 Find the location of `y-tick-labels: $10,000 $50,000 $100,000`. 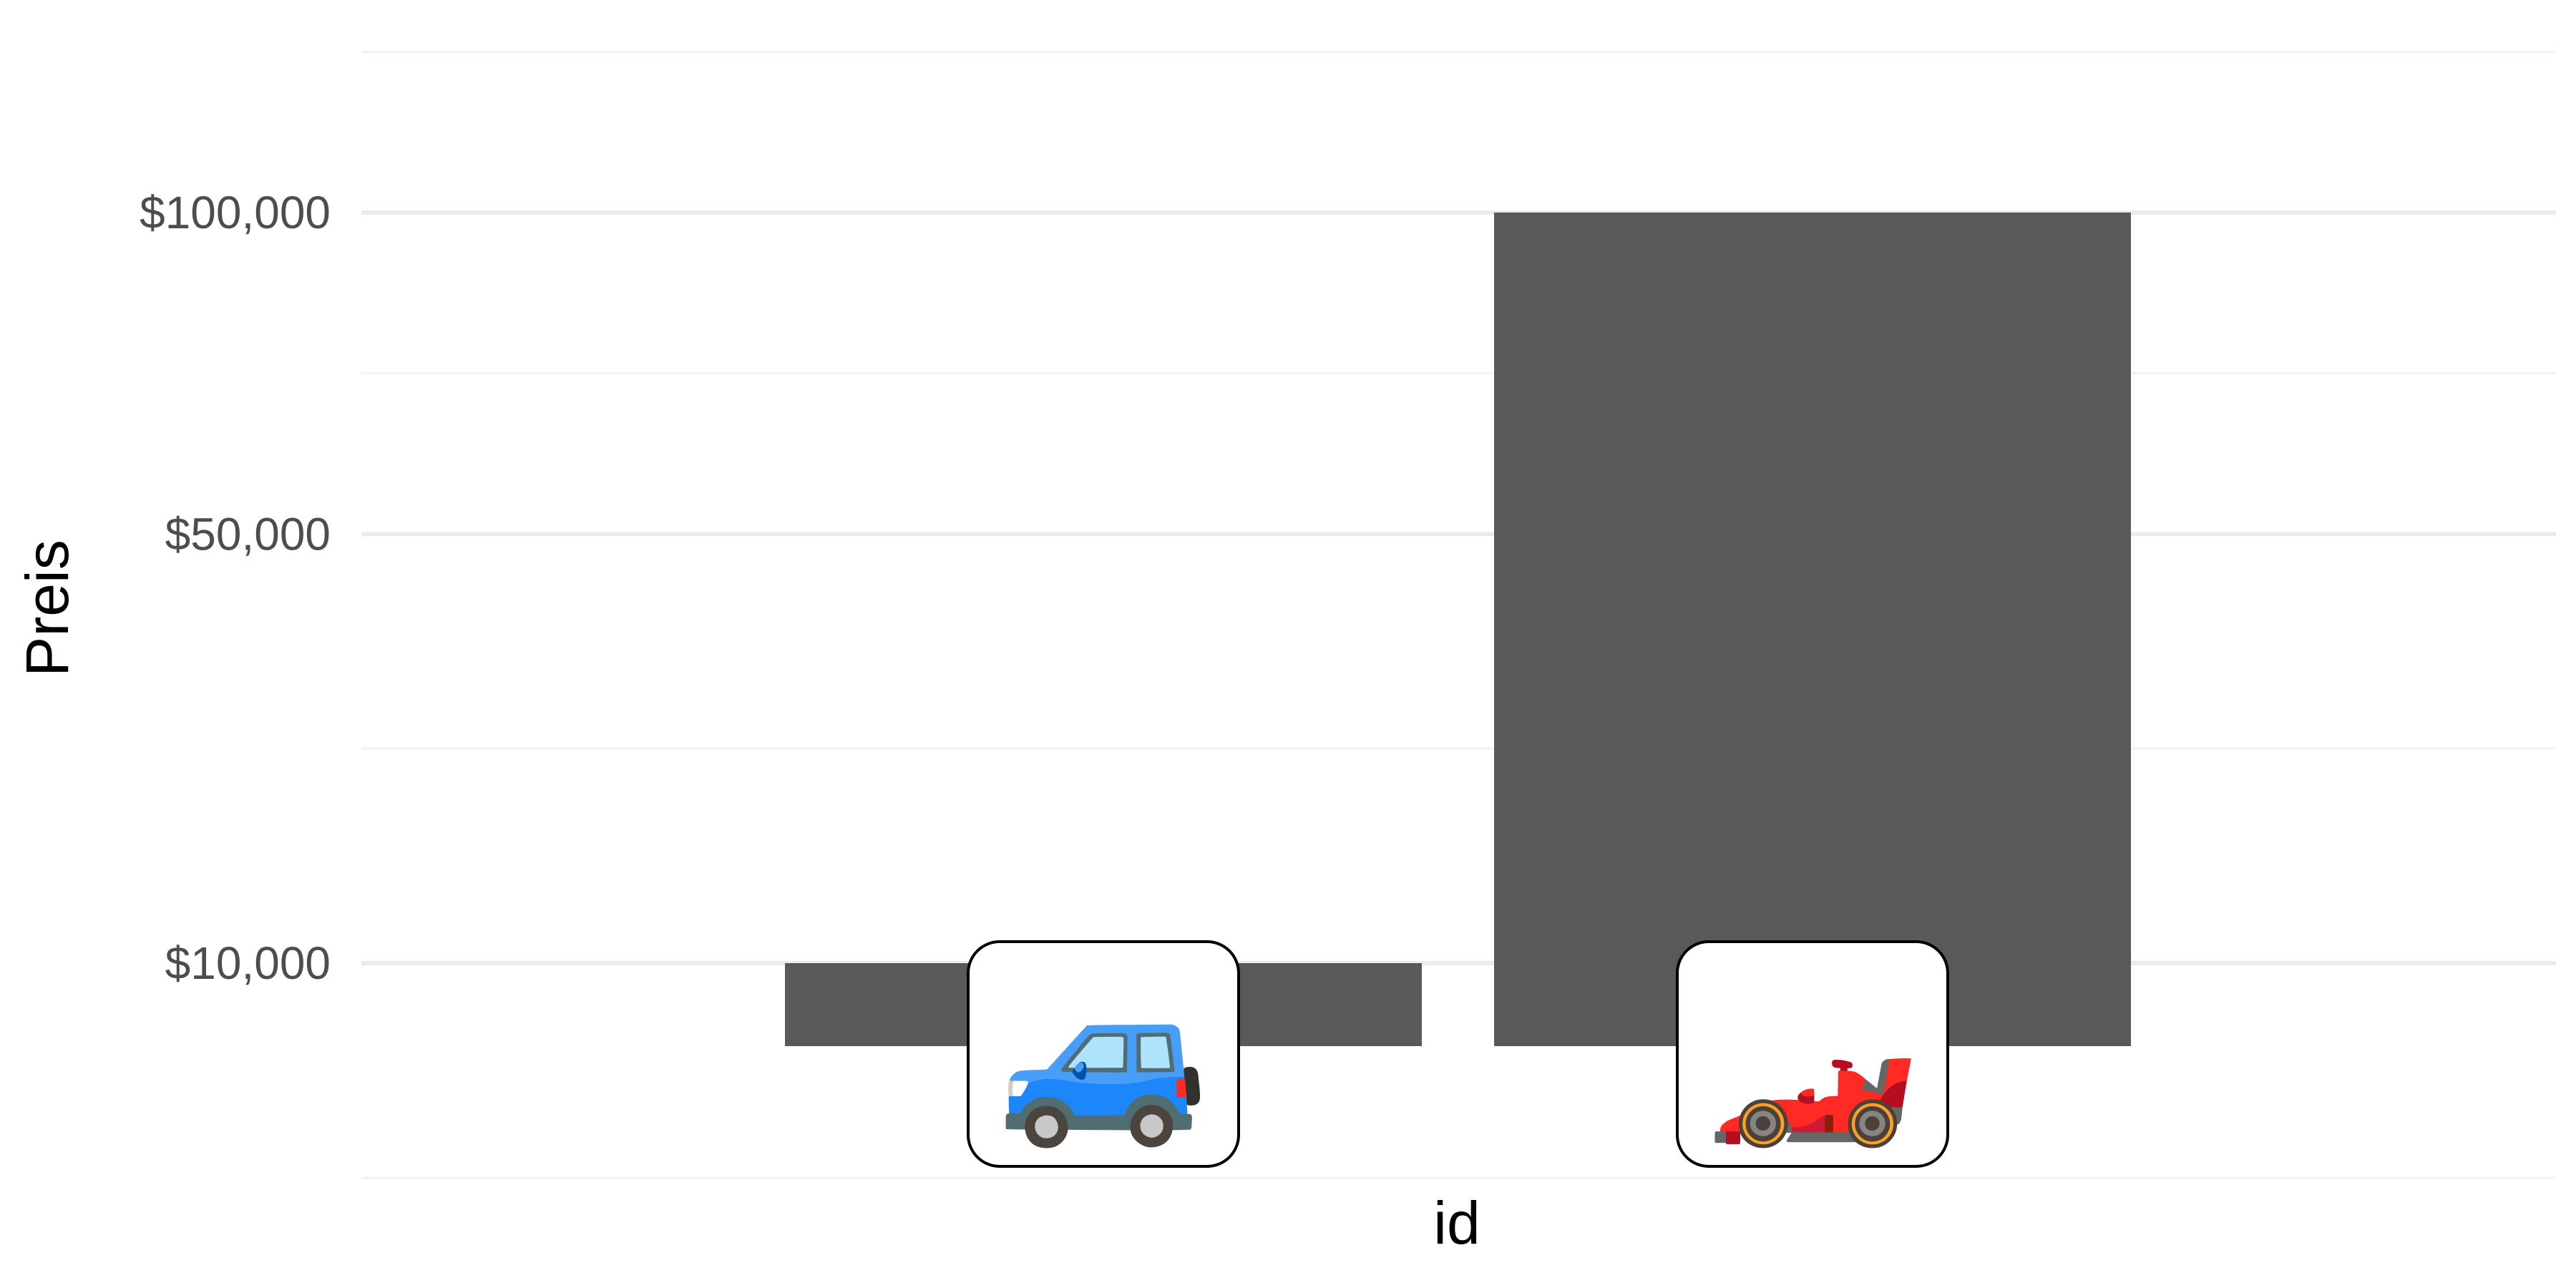

y-tick-labels: $10,000 $50,000 $100,000 is located at coordinates (235, 588).